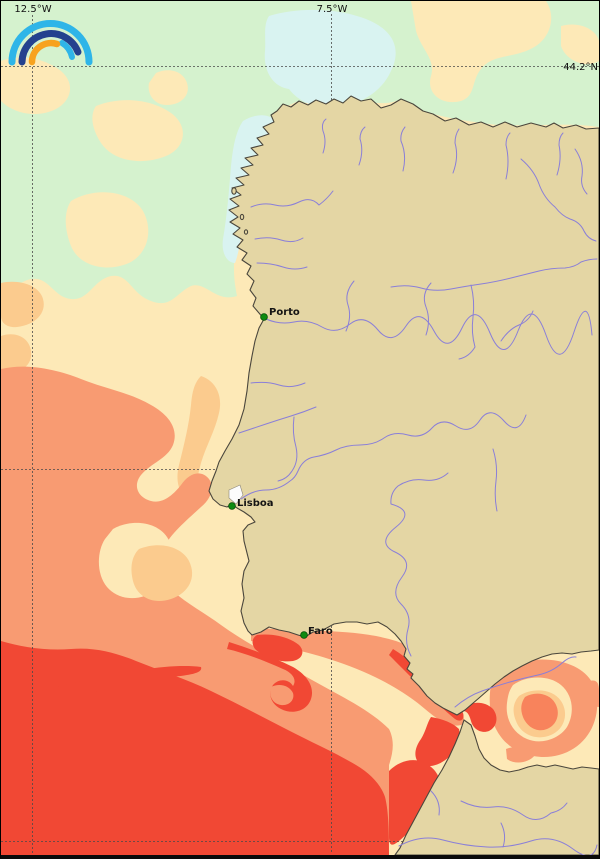 The width and height of the screenshot is (600, 859). Describe the element at coordinates (255, 503) in the screenshot. I see `city-label-lisboa: Lisboa` at that location.